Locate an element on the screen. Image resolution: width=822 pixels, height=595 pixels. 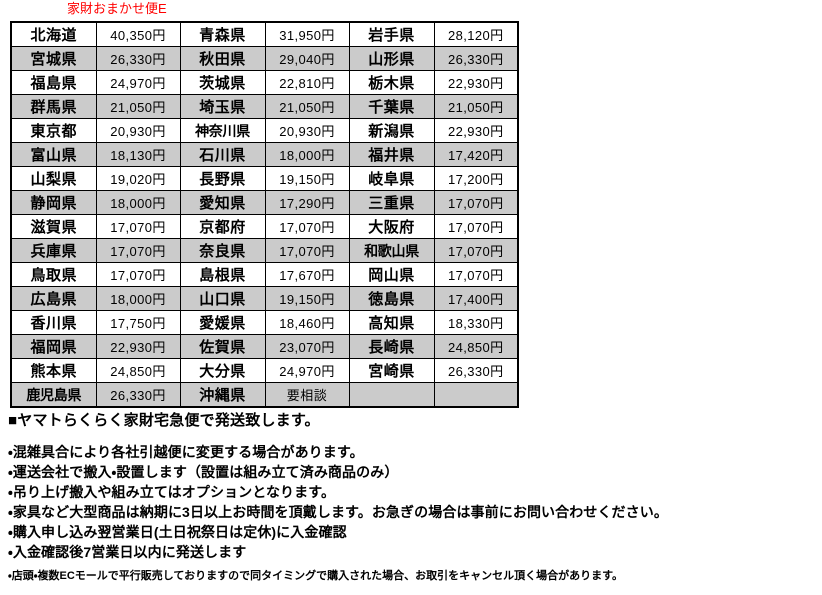
prefecture-cell: 愛媛県 is located at coordinates (222, 322).